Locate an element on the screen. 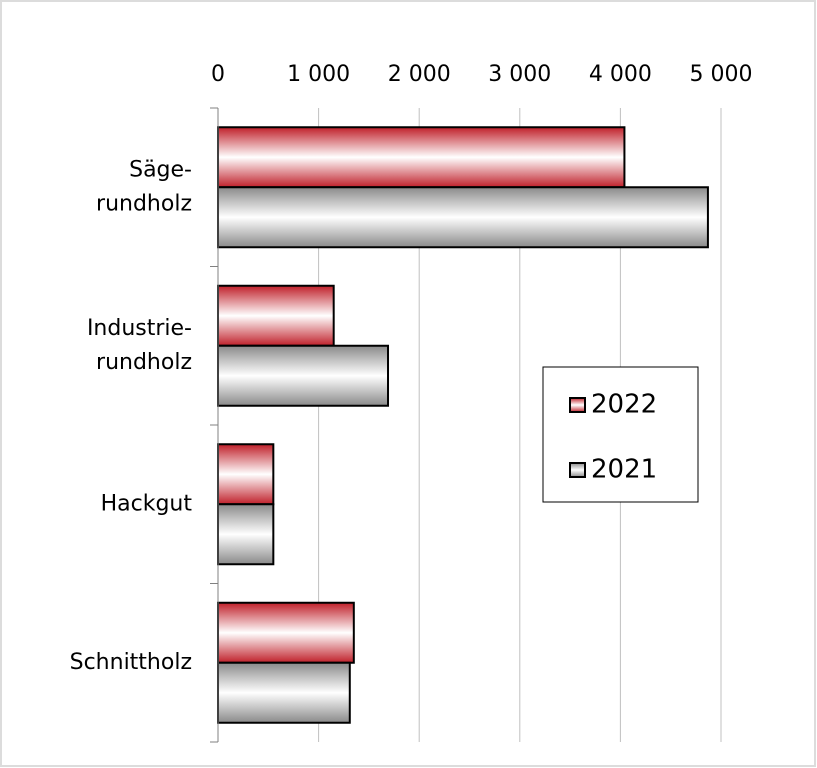  legend-label: 2021 is located at coordinates (624, 470).